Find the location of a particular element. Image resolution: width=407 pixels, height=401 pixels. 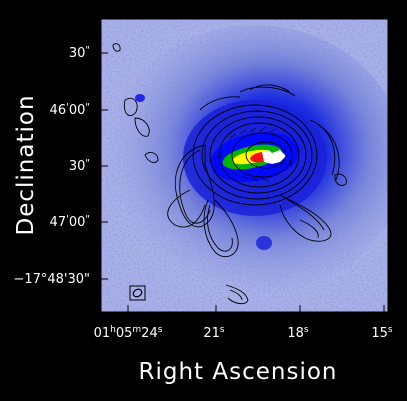

y-tick-label: 47'00" is located at coordinates (70, 222).